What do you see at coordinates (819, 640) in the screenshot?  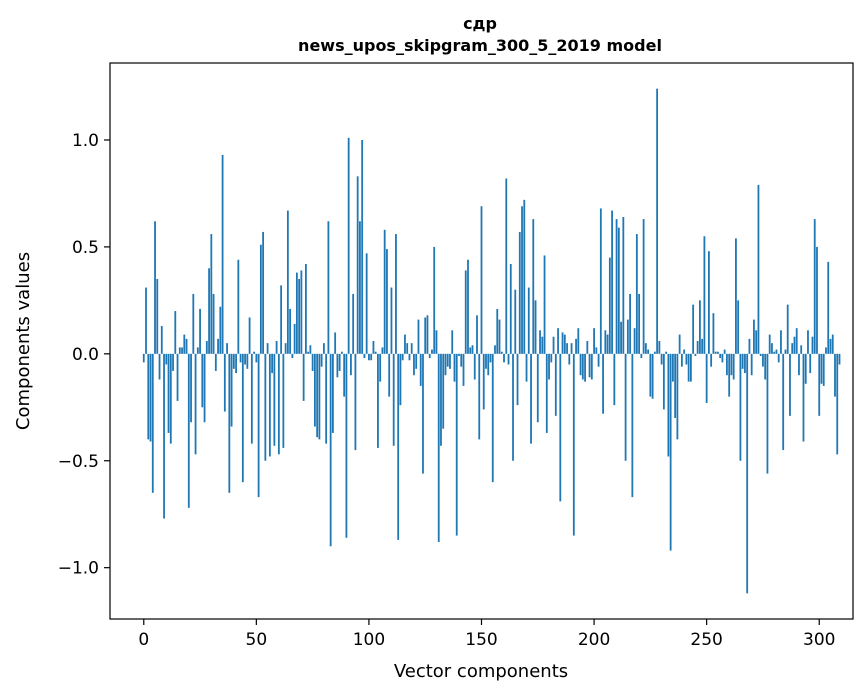 I see `x-tick-label: 300` at bounding box center [819, 640].